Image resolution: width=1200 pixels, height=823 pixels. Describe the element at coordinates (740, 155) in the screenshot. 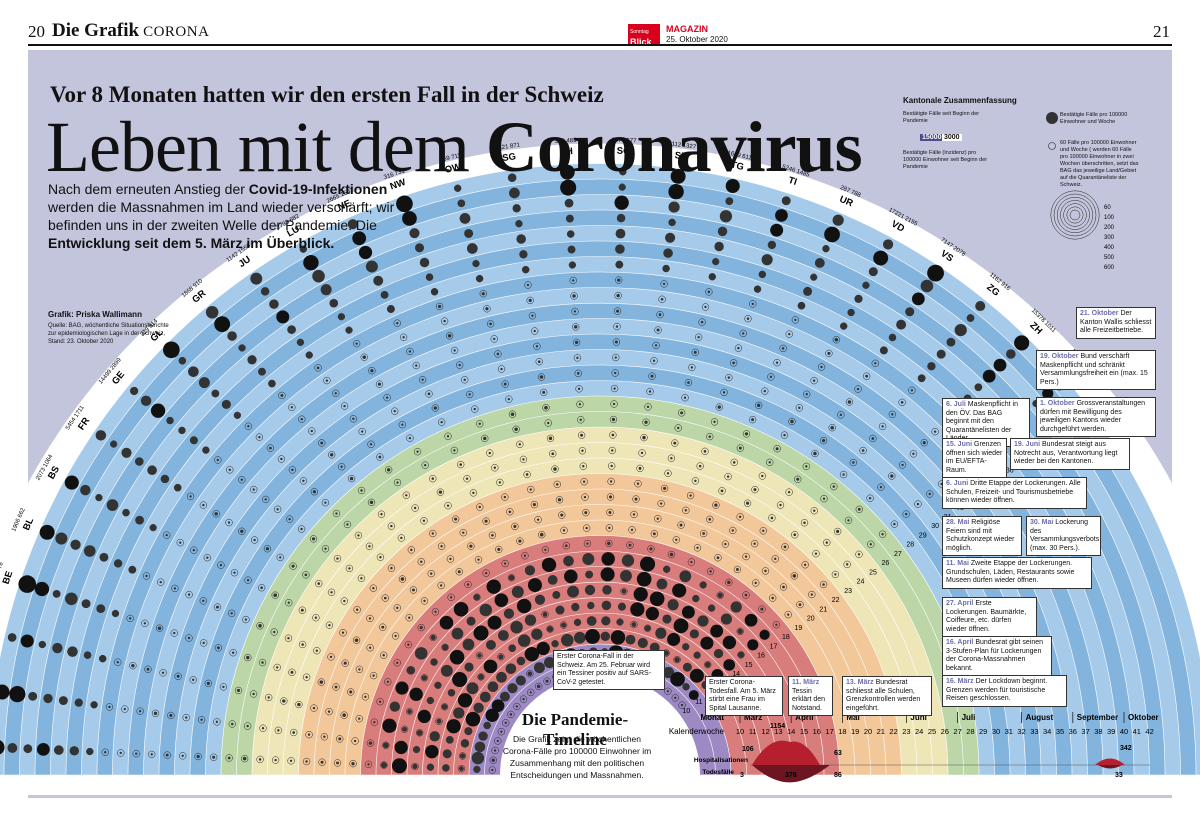

I see `canton-values: 1689 611` at that location.